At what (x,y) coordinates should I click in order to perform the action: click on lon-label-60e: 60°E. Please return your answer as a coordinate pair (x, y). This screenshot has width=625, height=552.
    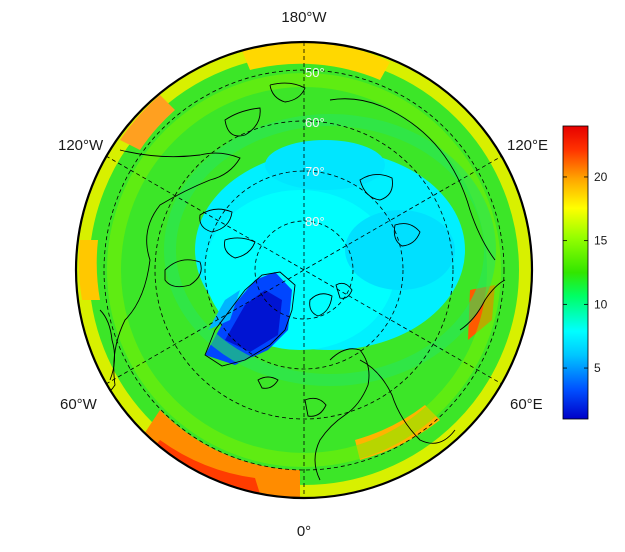
    Looking at the image, I should click on (526, 404).